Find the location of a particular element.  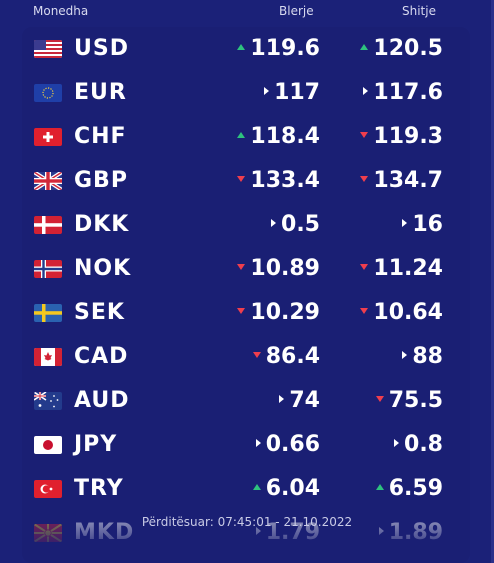

column-header-currency: Monedha is located at coordinates (61, 11).